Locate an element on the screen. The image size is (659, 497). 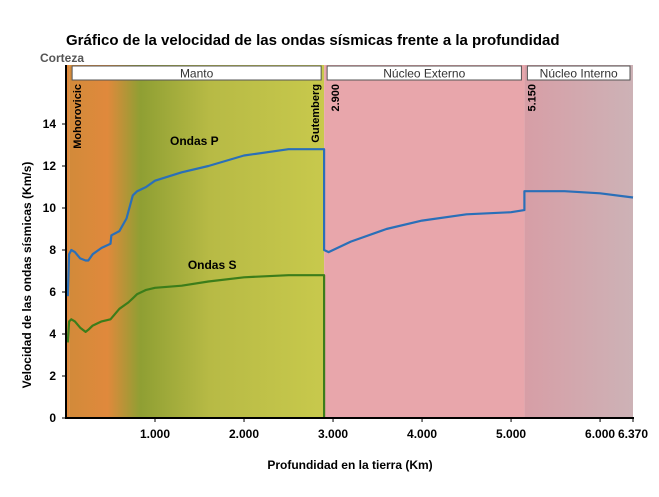
y-tick-label-4: 6 is located at coordinates (52, 292).